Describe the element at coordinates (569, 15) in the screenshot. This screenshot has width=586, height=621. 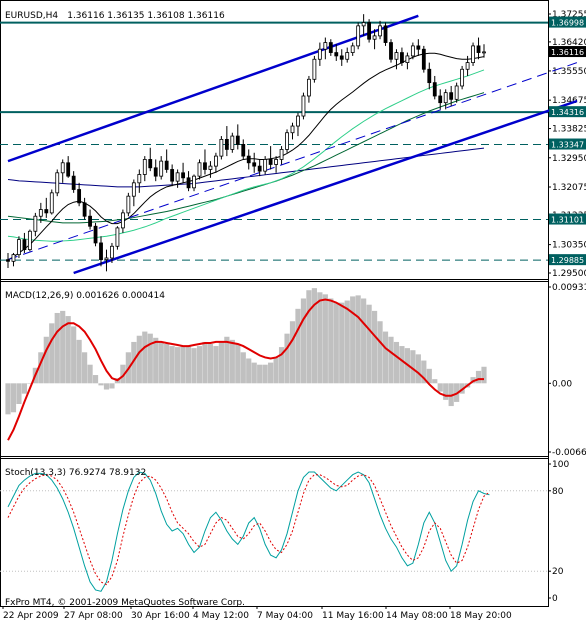
I see `price-tick-label: 1.37255` at that location.